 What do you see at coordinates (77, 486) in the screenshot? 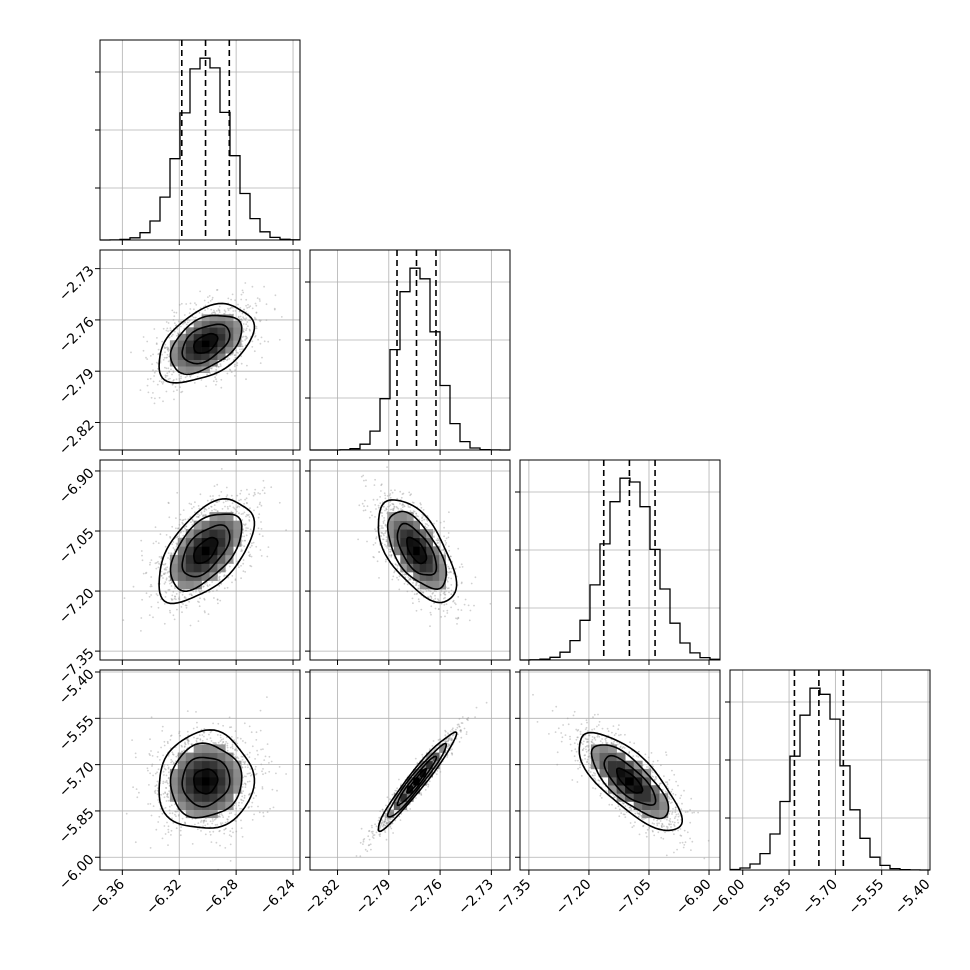
I see `y-tick-label: −6.90` at bounding box center [77, 486].